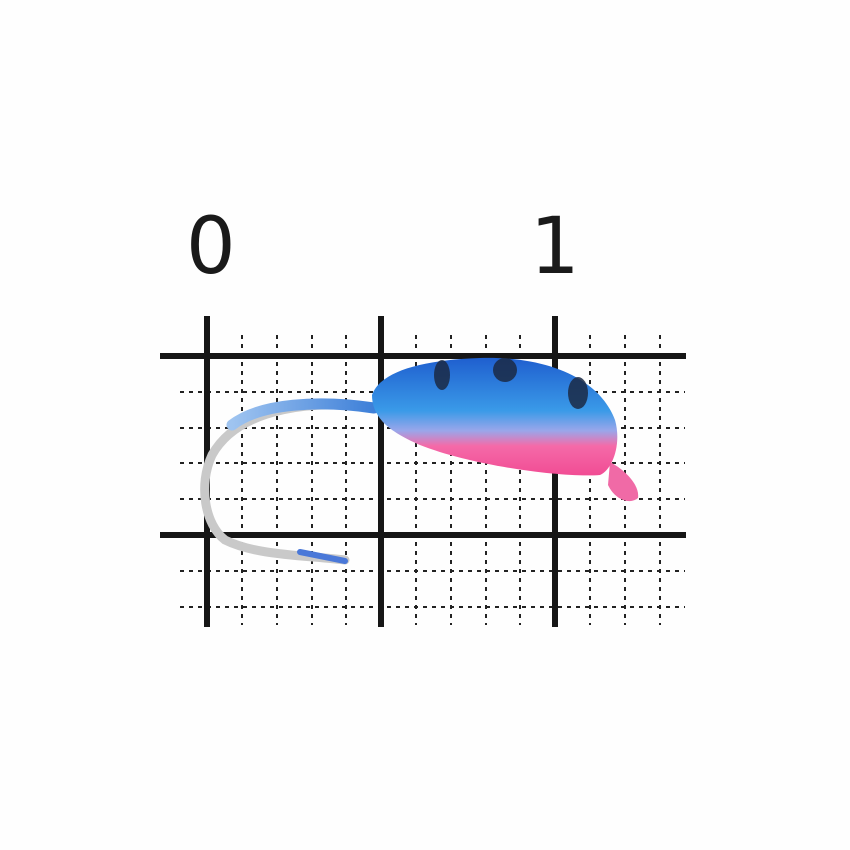 The image size is (850, 850). I want to click on scale-label-0: 0, so click(211, 247).